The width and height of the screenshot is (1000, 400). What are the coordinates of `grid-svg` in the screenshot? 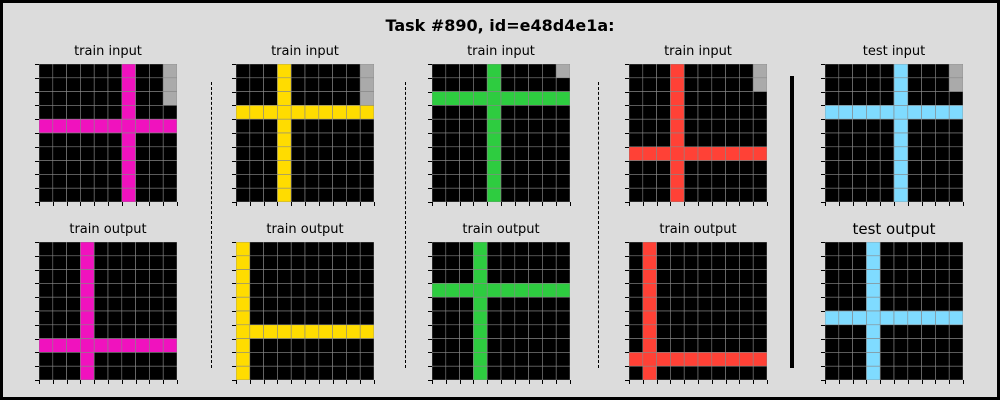 It's located at (108, 133).